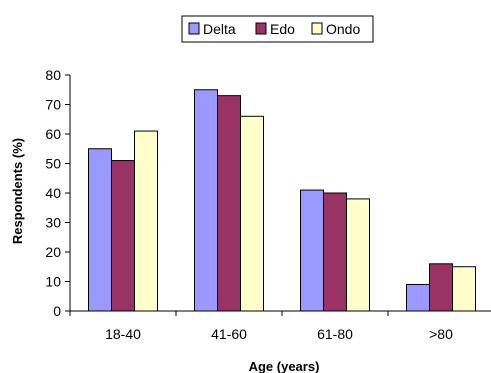 This screenshot has height=373, width=491. Describe the element at coordinates (53, 282) in the screenshot. I see `y-tick-label: 10` at that location.